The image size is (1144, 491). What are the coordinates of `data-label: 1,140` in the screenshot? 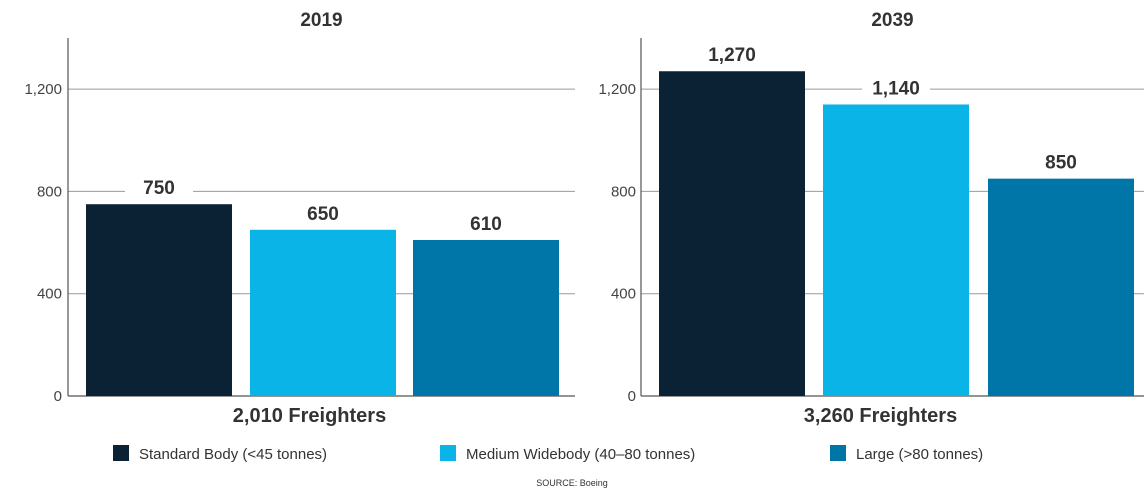 It's located at (896, 88).